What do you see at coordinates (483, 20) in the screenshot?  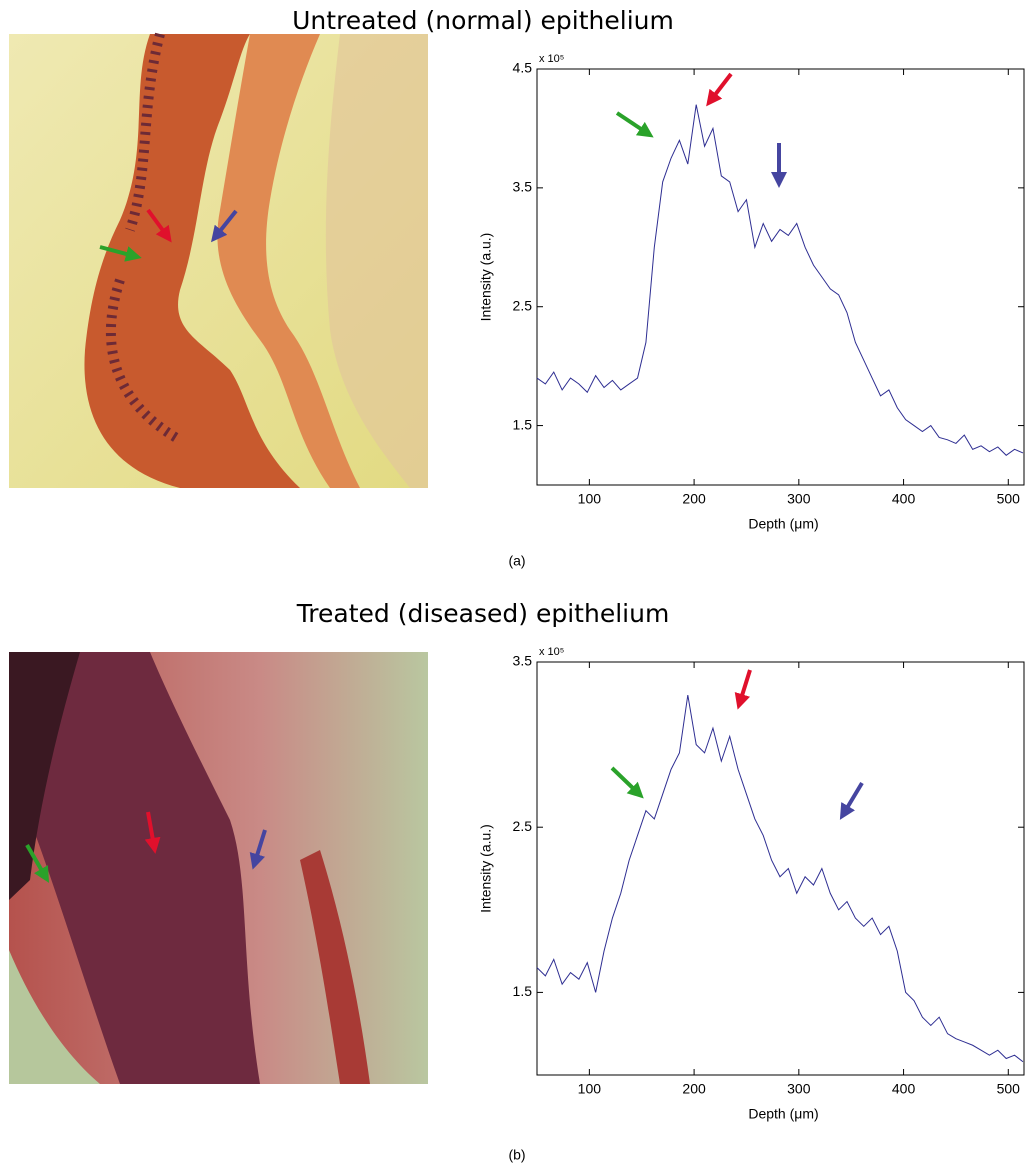 I see `chart-title: Untreated (normal) epithelium` at bounding box center [483, 20].